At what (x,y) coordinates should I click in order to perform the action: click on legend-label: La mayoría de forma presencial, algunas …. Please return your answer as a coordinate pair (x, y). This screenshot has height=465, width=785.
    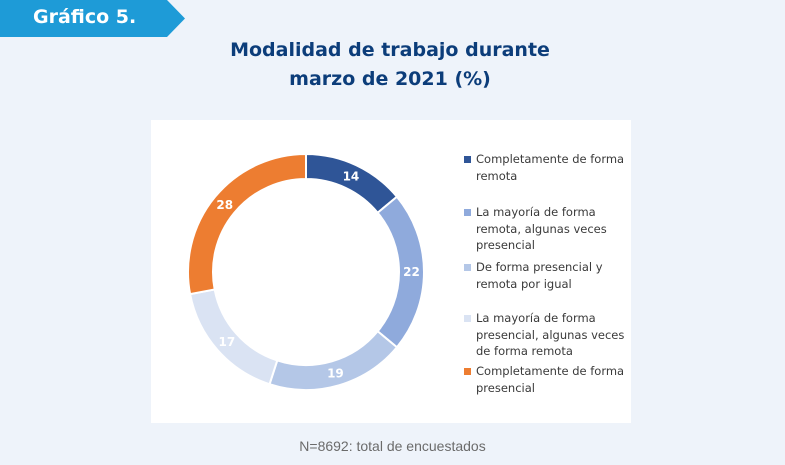
    Looking at the image, I should click on (550, 334).